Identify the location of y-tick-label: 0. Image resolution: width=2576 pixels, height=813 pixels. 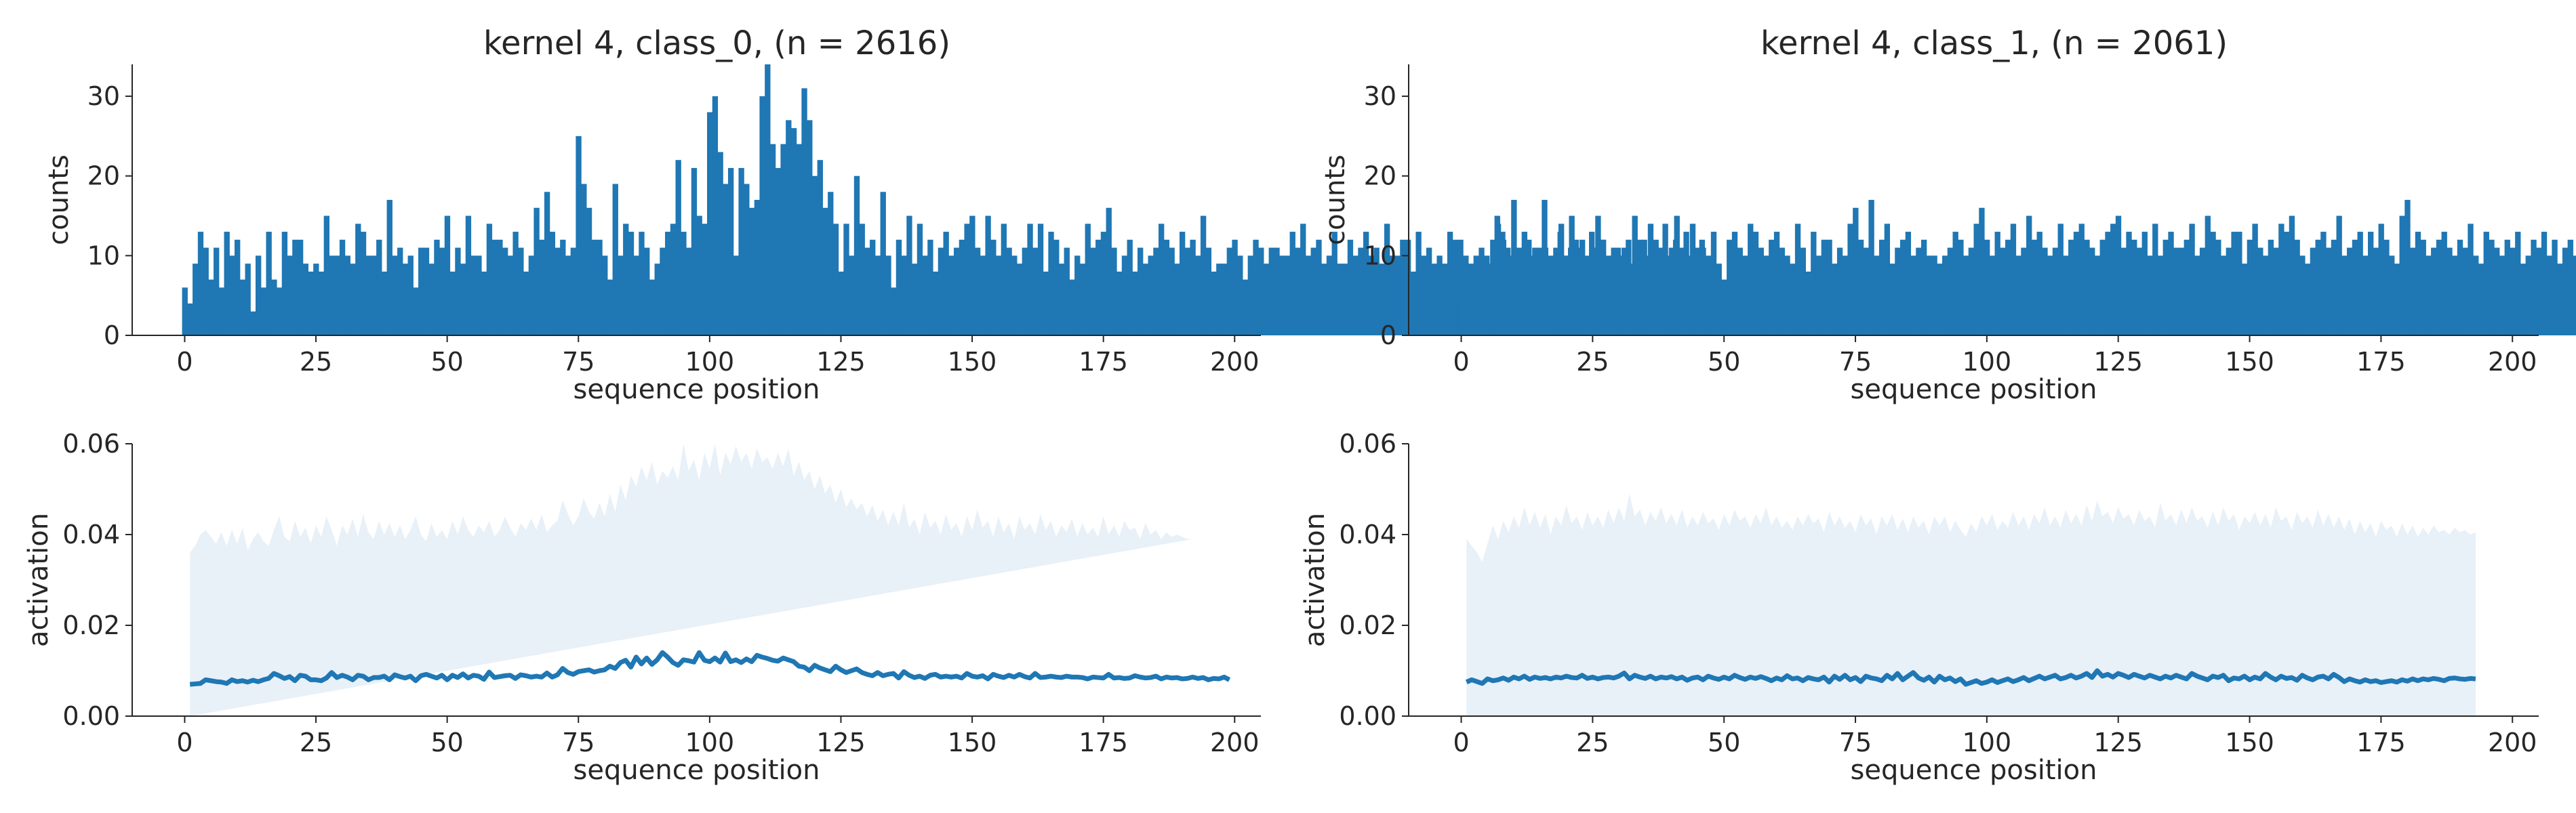
(112, 335).